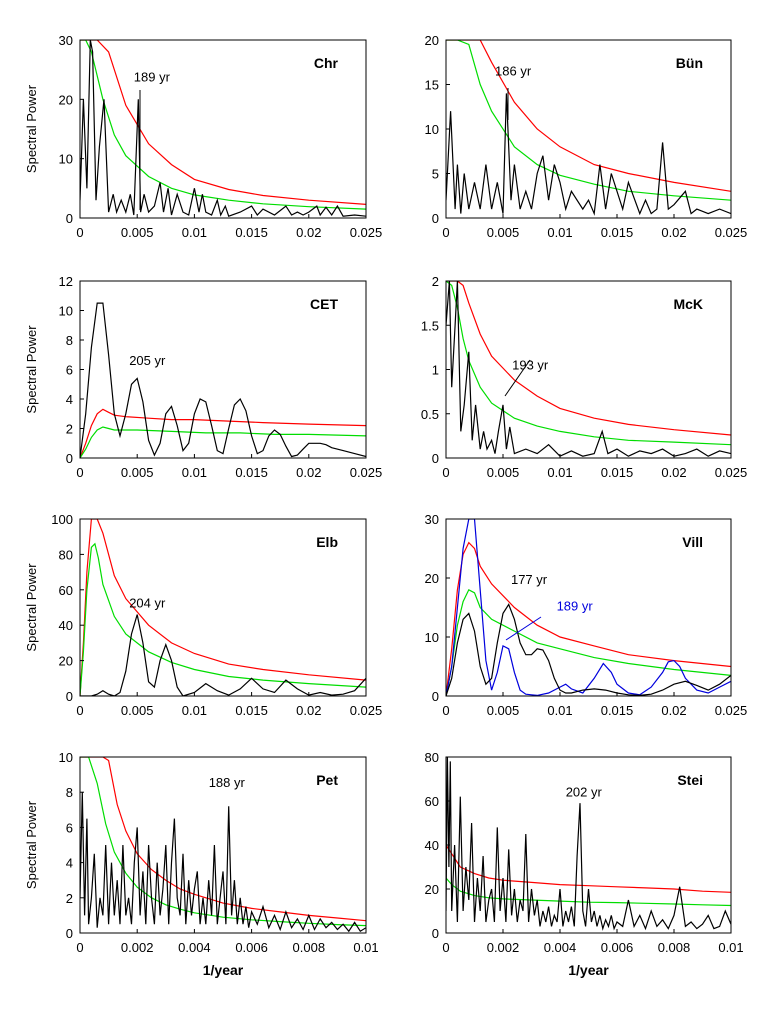 The width and height of the screenshot is (781, 1024). What do you see at coordinates (147, 360) in the screenshot?
I see `peak-annotation: 205 yr` at bounding box center [147, 360].